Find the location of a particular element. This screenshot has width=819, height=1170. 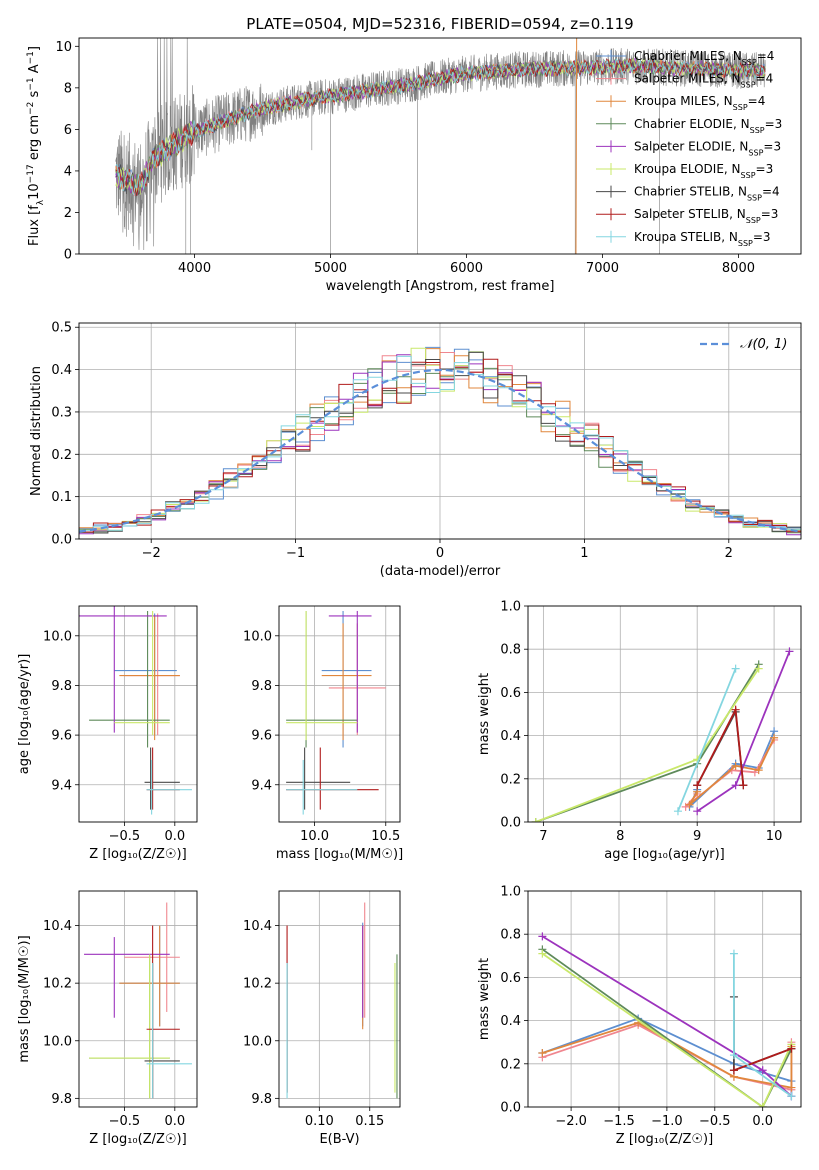

x-tick-label: −2 is located at coordinates (151, 553).